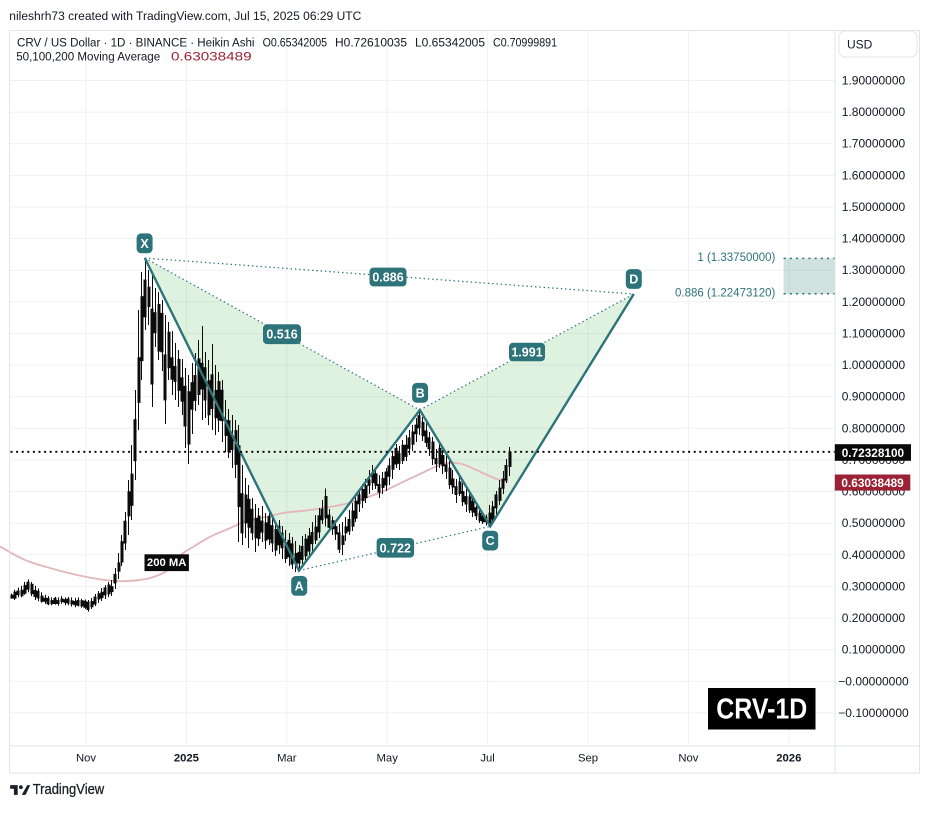  I want to click on svg-text: O0.65342005, so click(295, 43).